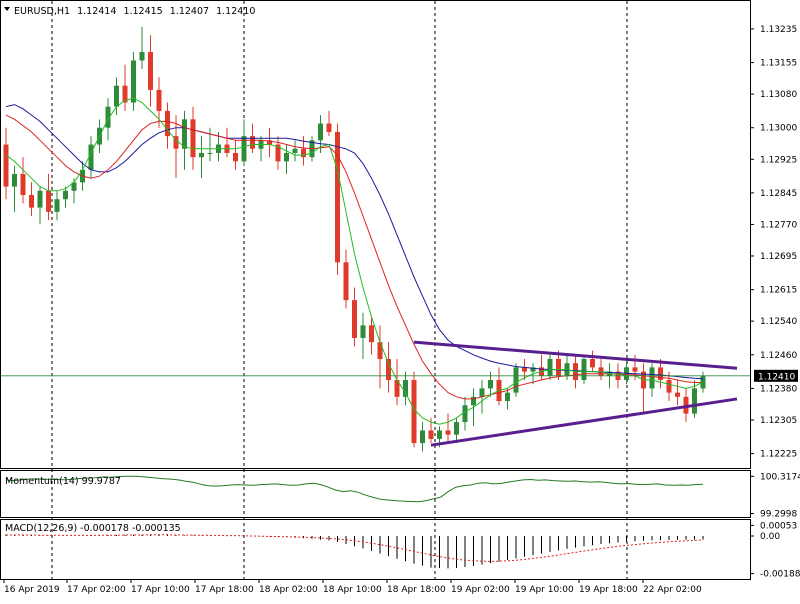 Image resolution: width=800 pixels, height=604 pixels. Describe the element at coordinates (608, 590) in the screenshot. I see `time-tick-label: 19 Apr 18:00` at that location.